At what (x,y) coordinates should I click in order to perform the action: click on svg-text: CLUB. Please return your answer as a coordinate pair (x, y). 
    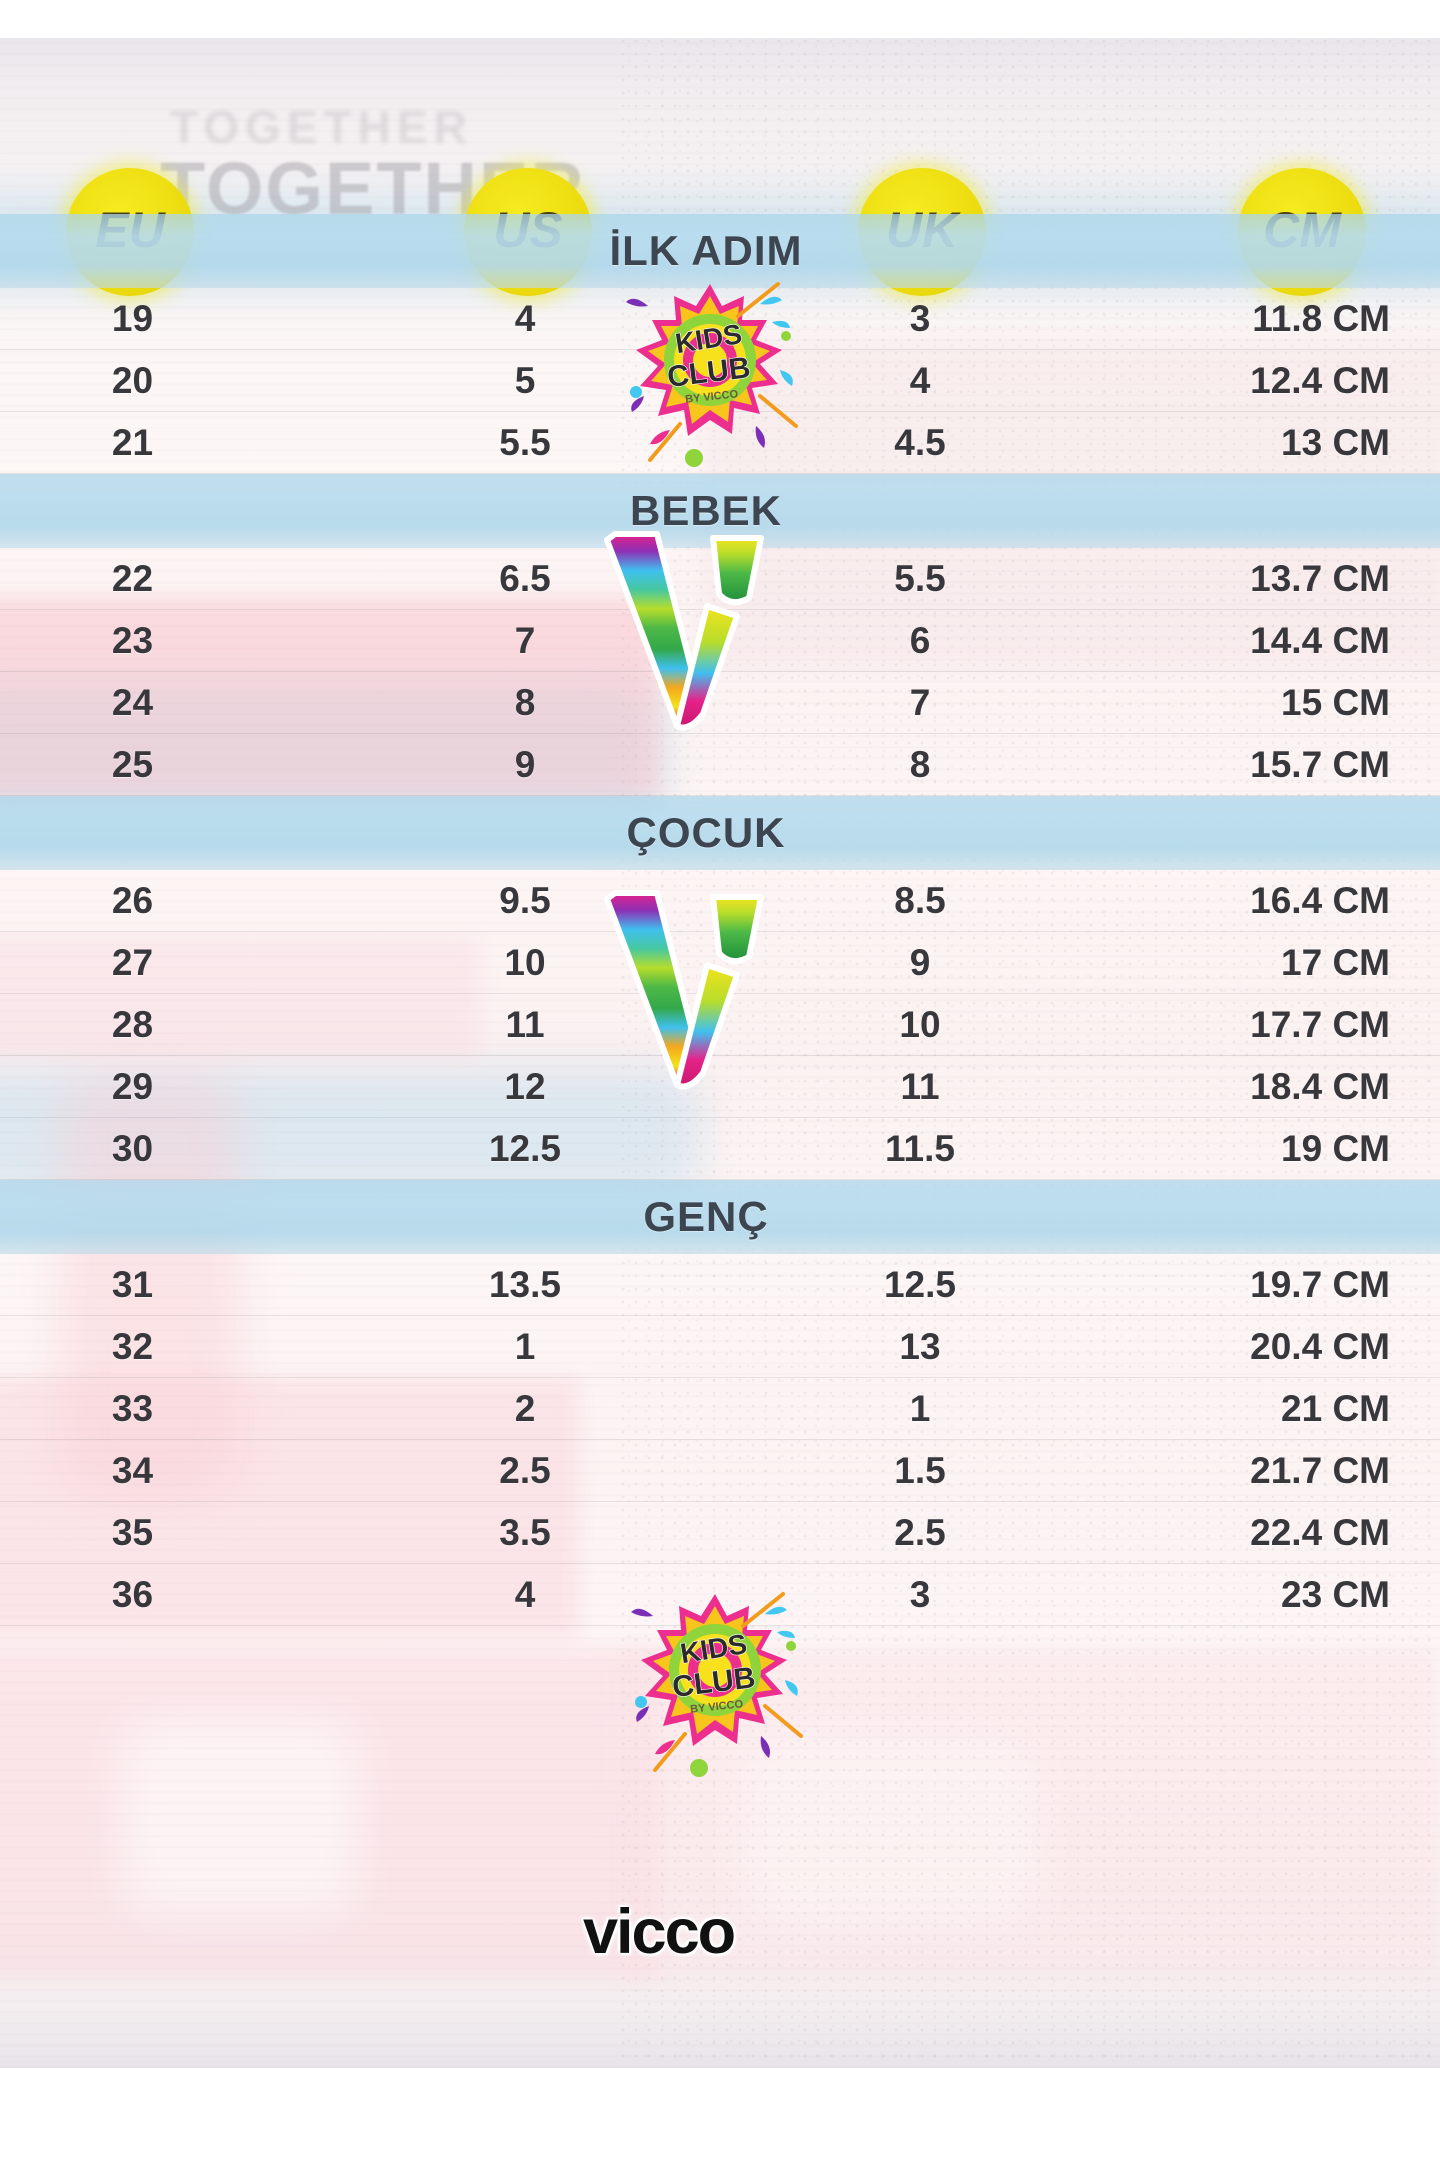
    Looking at the image, I should click on (713, 1682).